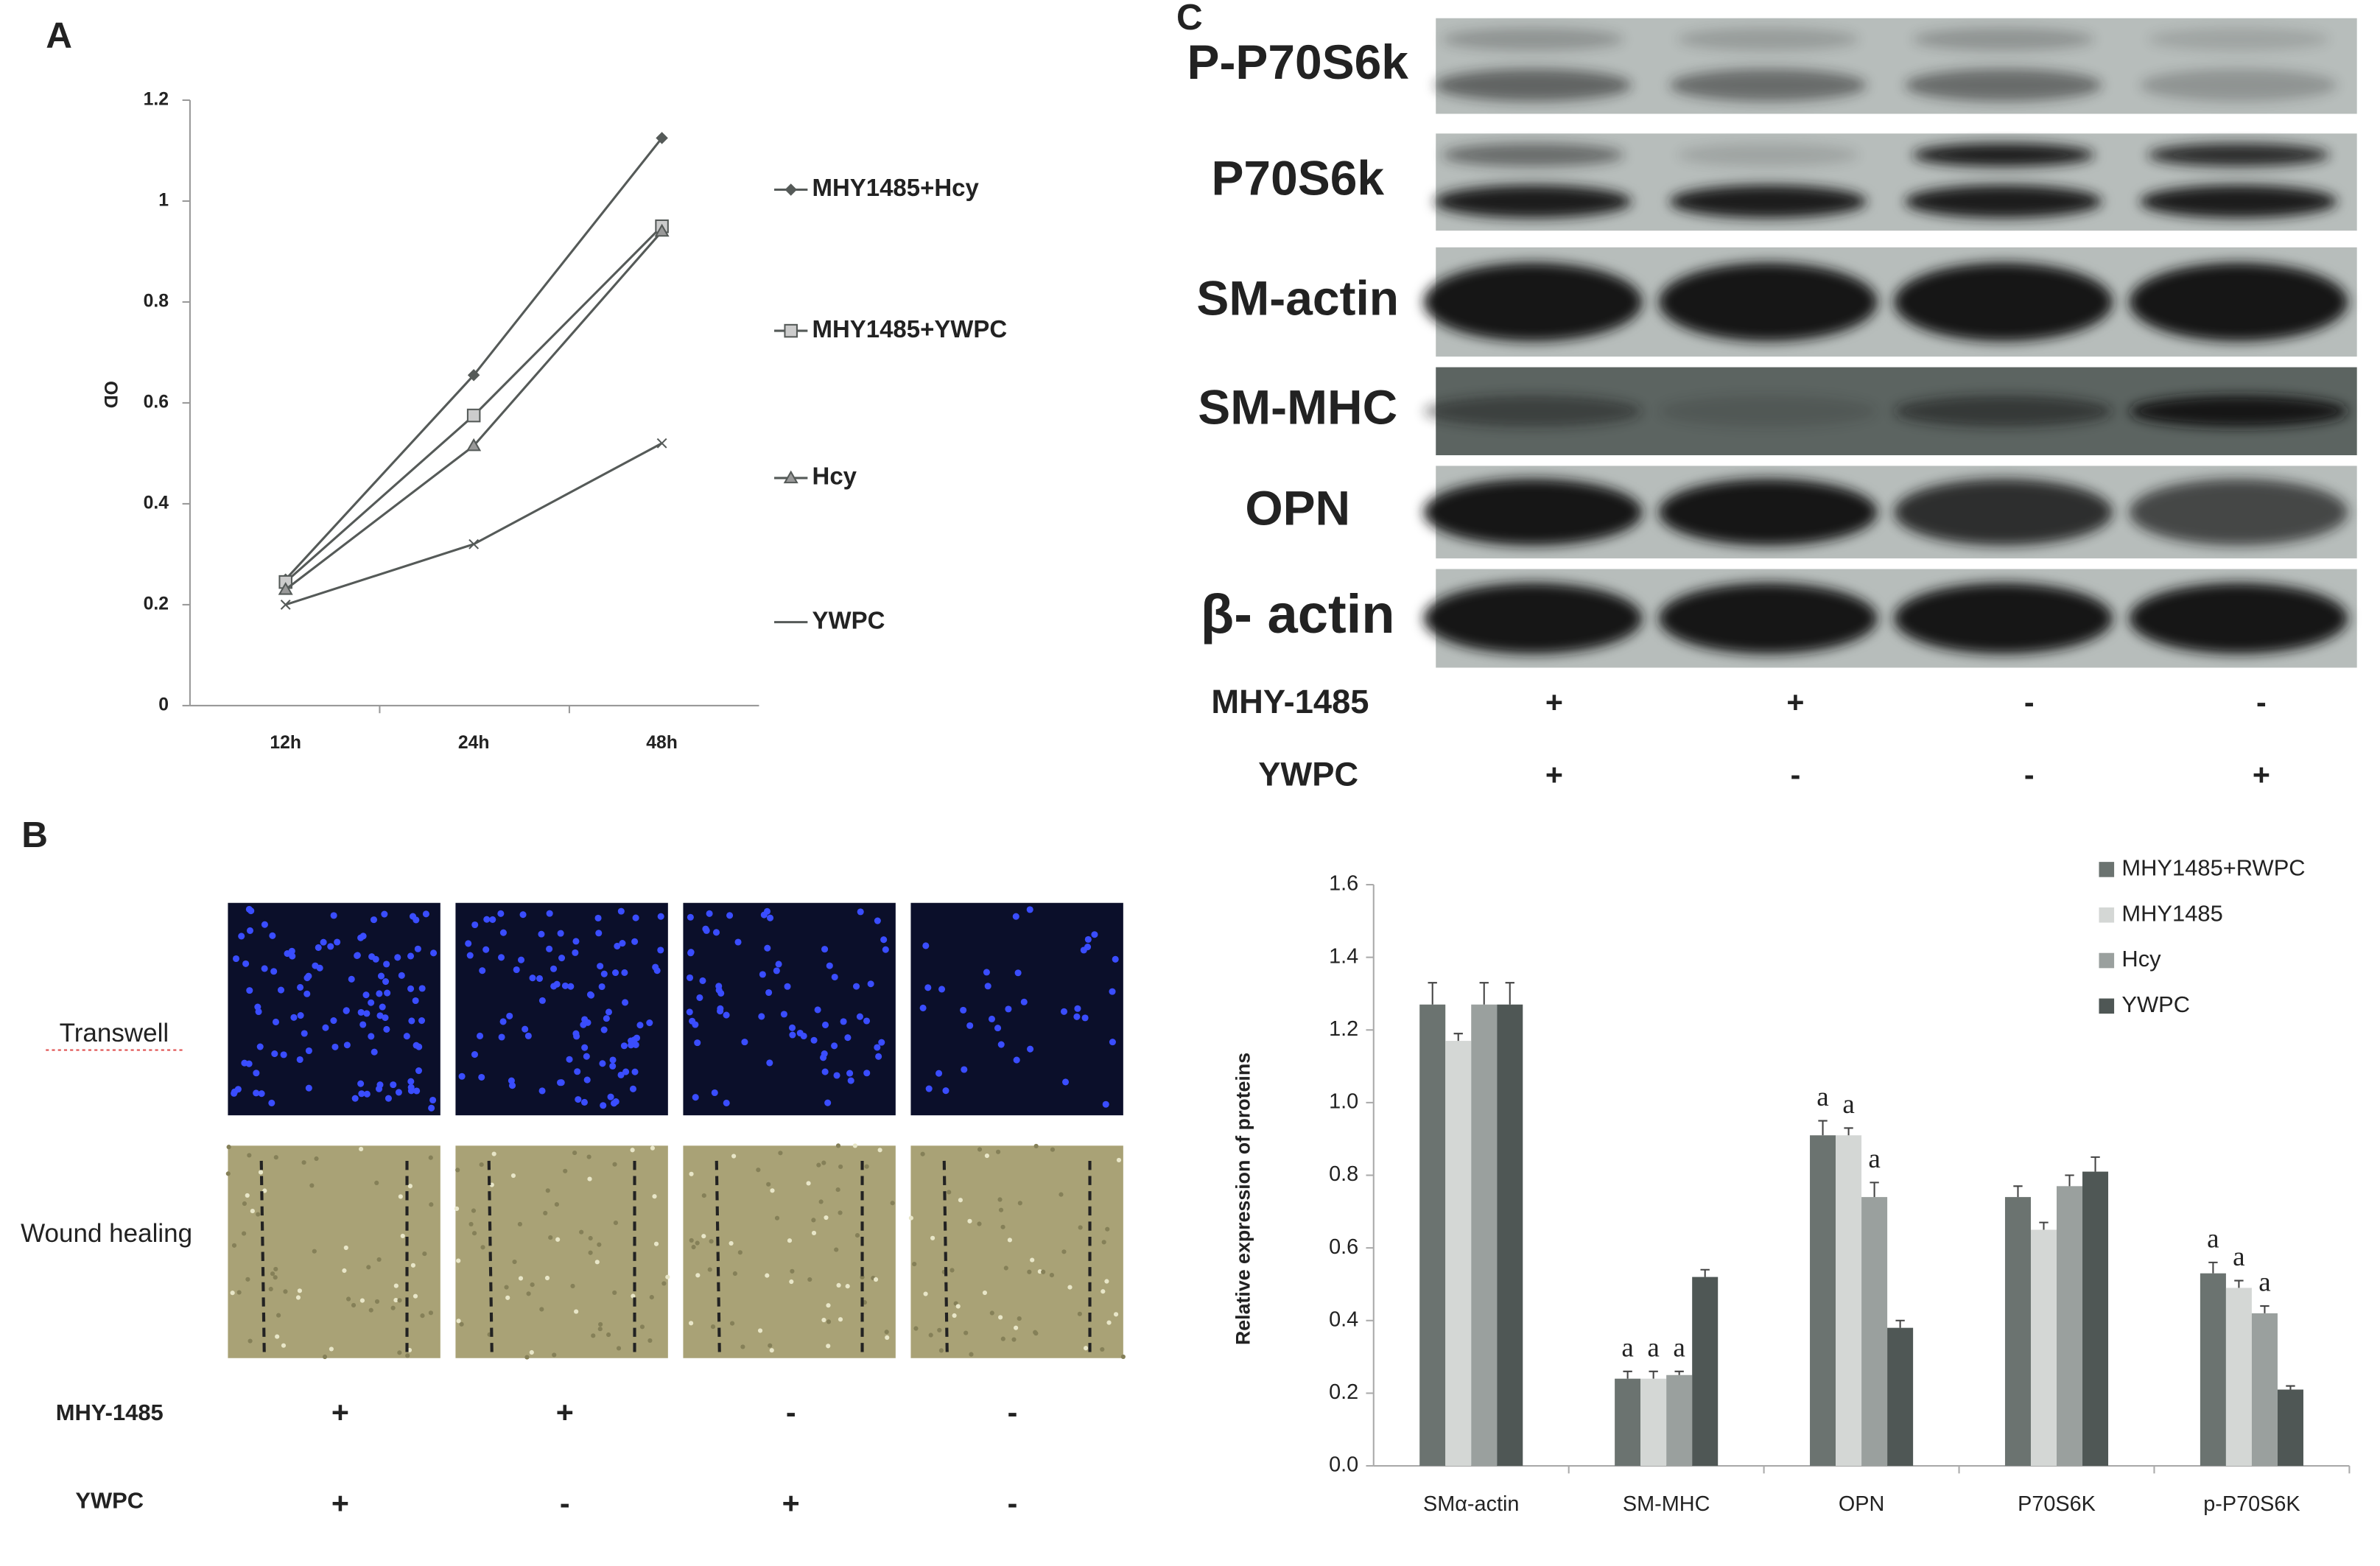 Image resolution: width=2380 pixels, height=1566 pixels. Describe the element at coordinates (1243, 1199) in the screenshot. I see `y-axis-label: Relative expression of proteins` at that location.